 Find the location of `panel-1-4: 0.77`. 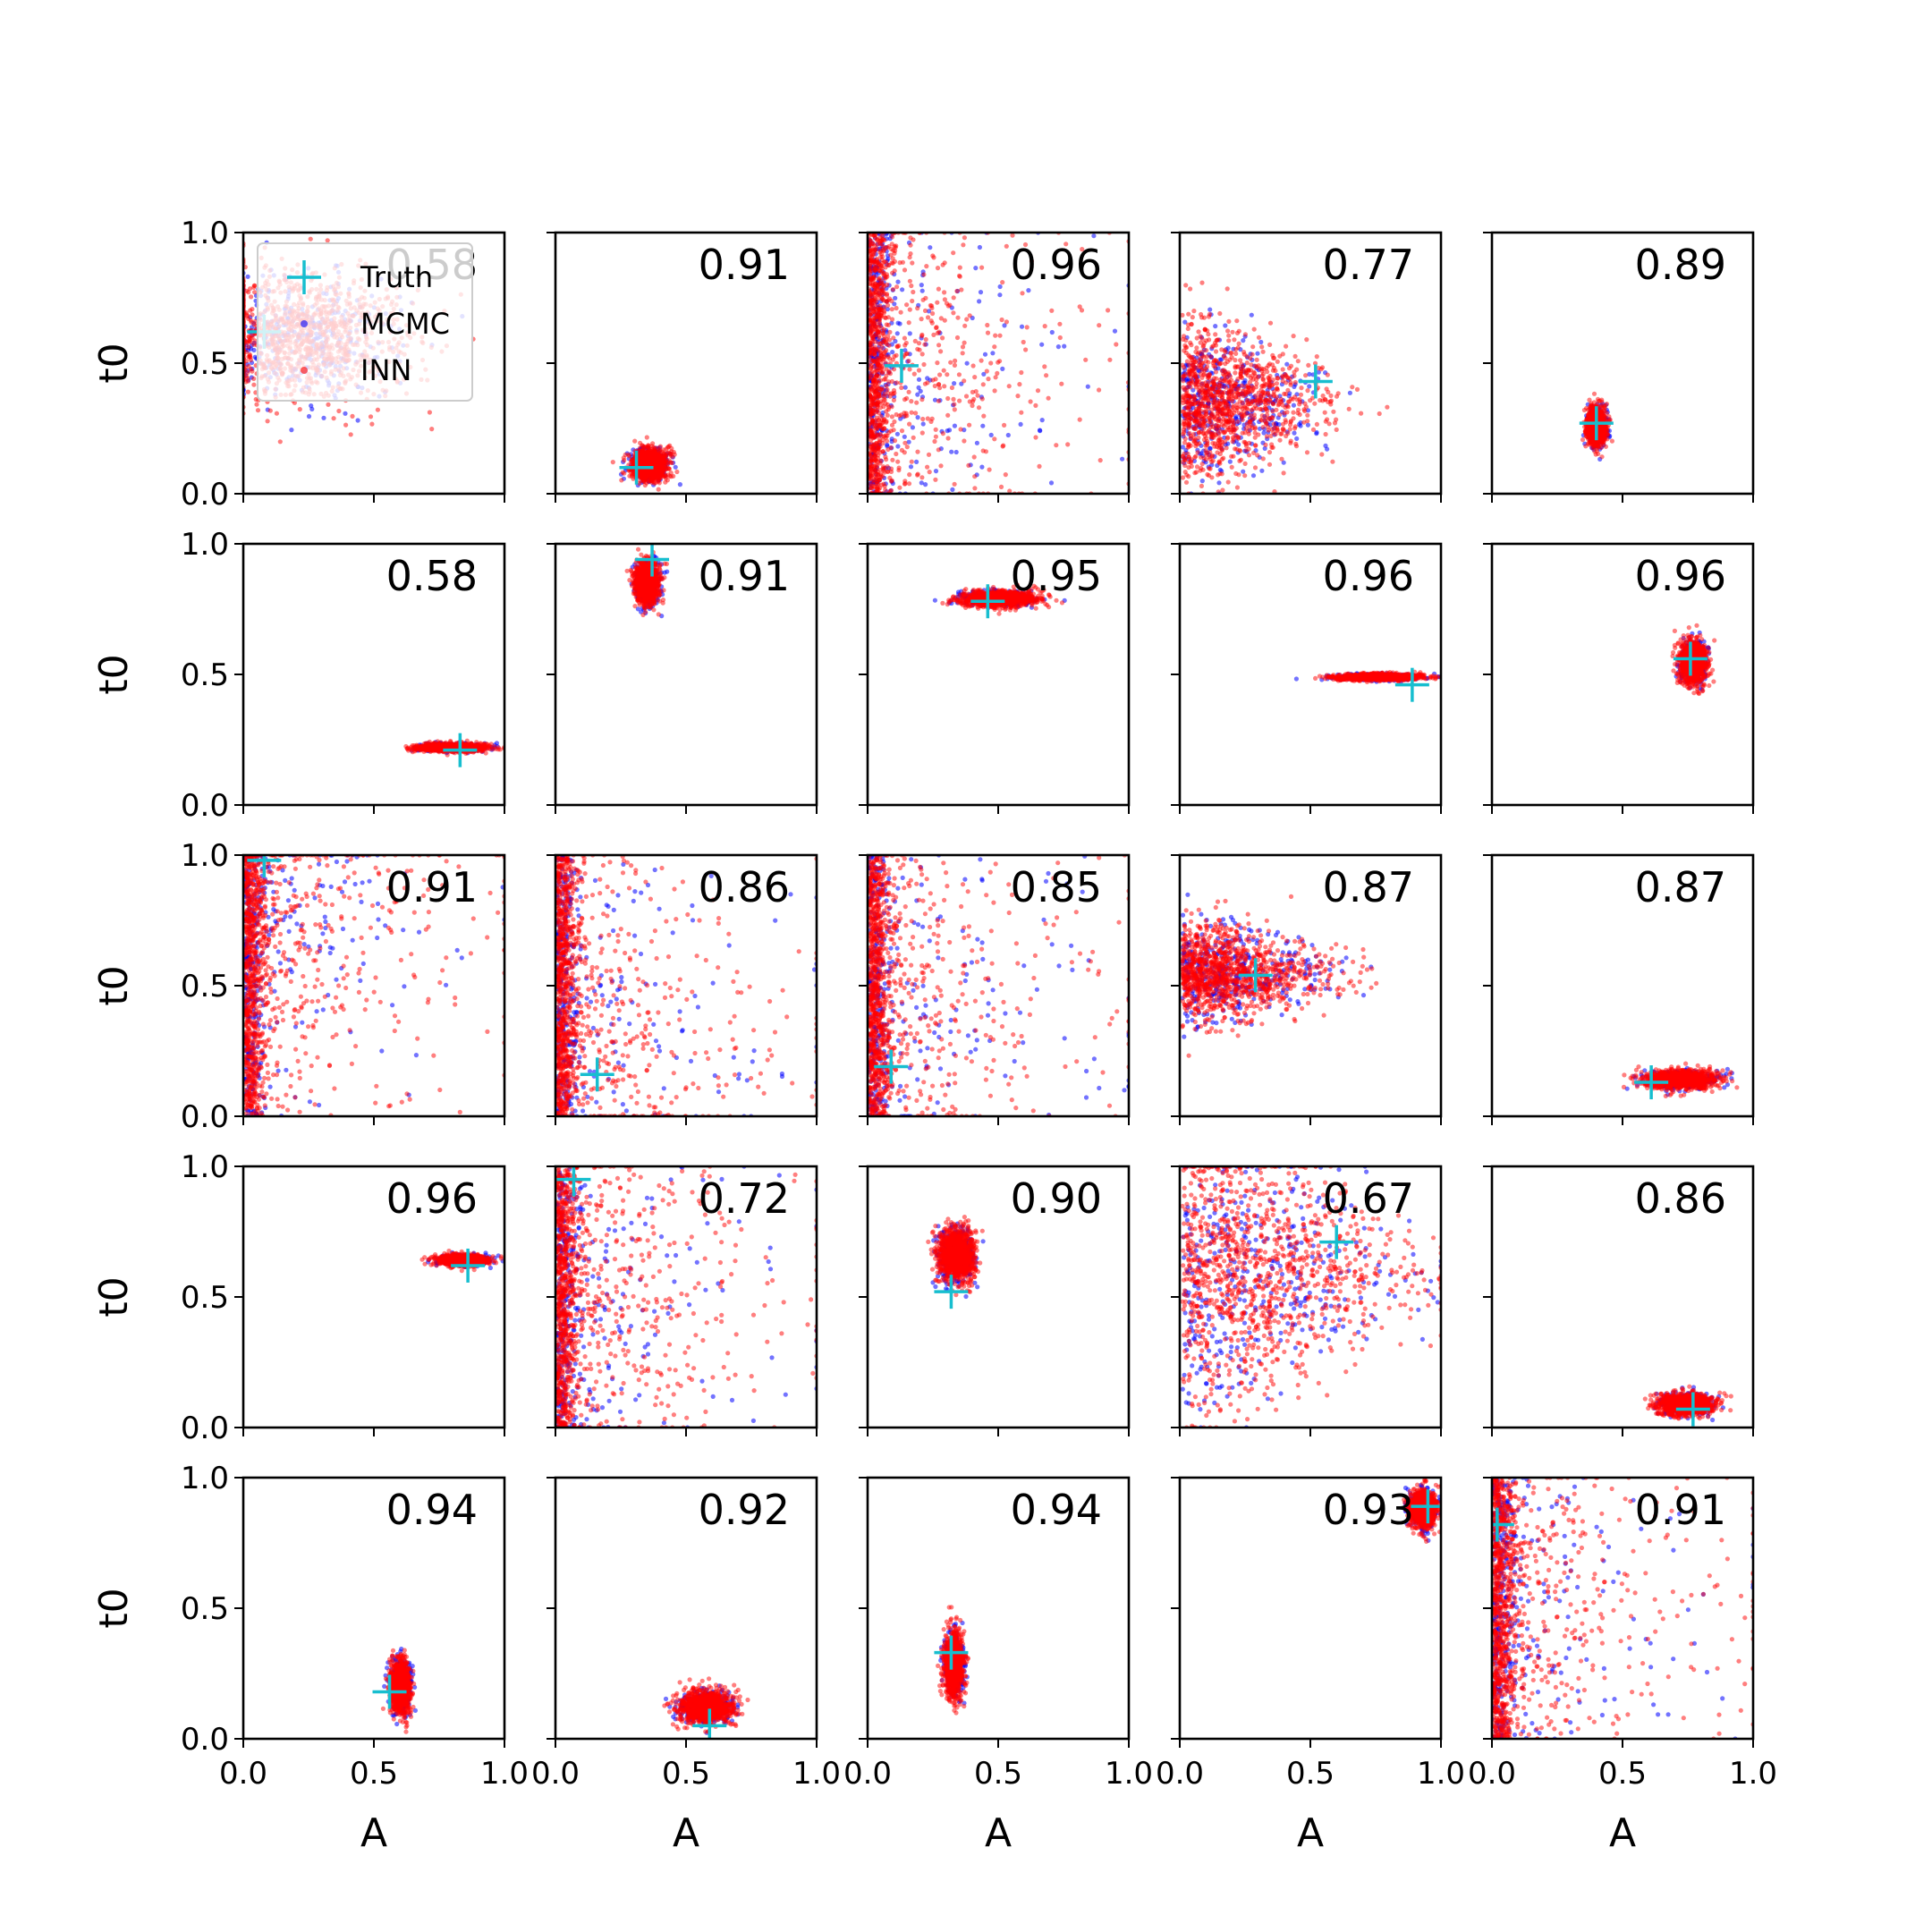

panel-1-4: 0.77 is located at coordinates (1307, 367).